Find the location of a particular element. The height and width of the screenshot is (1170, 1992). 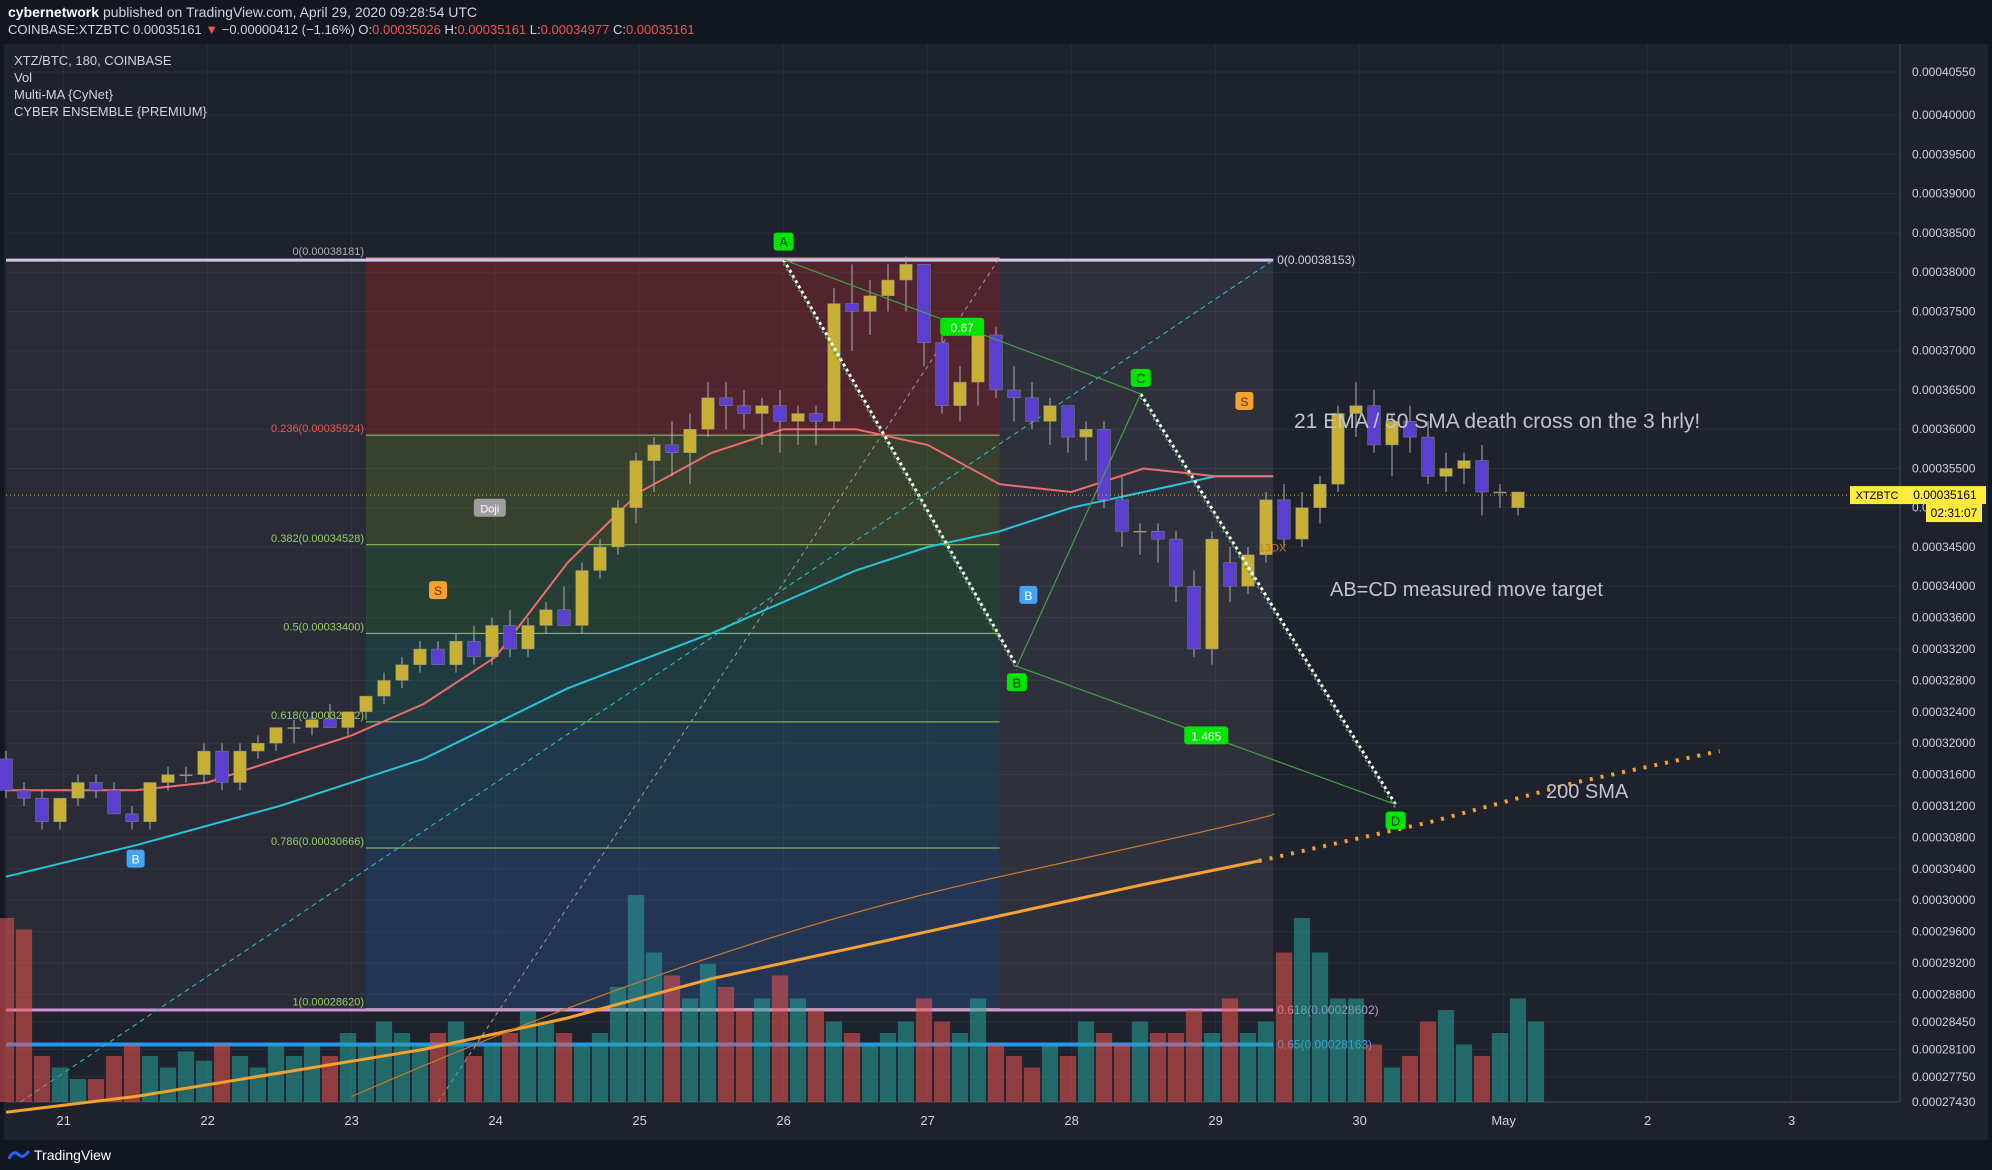

close-value: 0.00035161 is located at coordinates (660, 29).